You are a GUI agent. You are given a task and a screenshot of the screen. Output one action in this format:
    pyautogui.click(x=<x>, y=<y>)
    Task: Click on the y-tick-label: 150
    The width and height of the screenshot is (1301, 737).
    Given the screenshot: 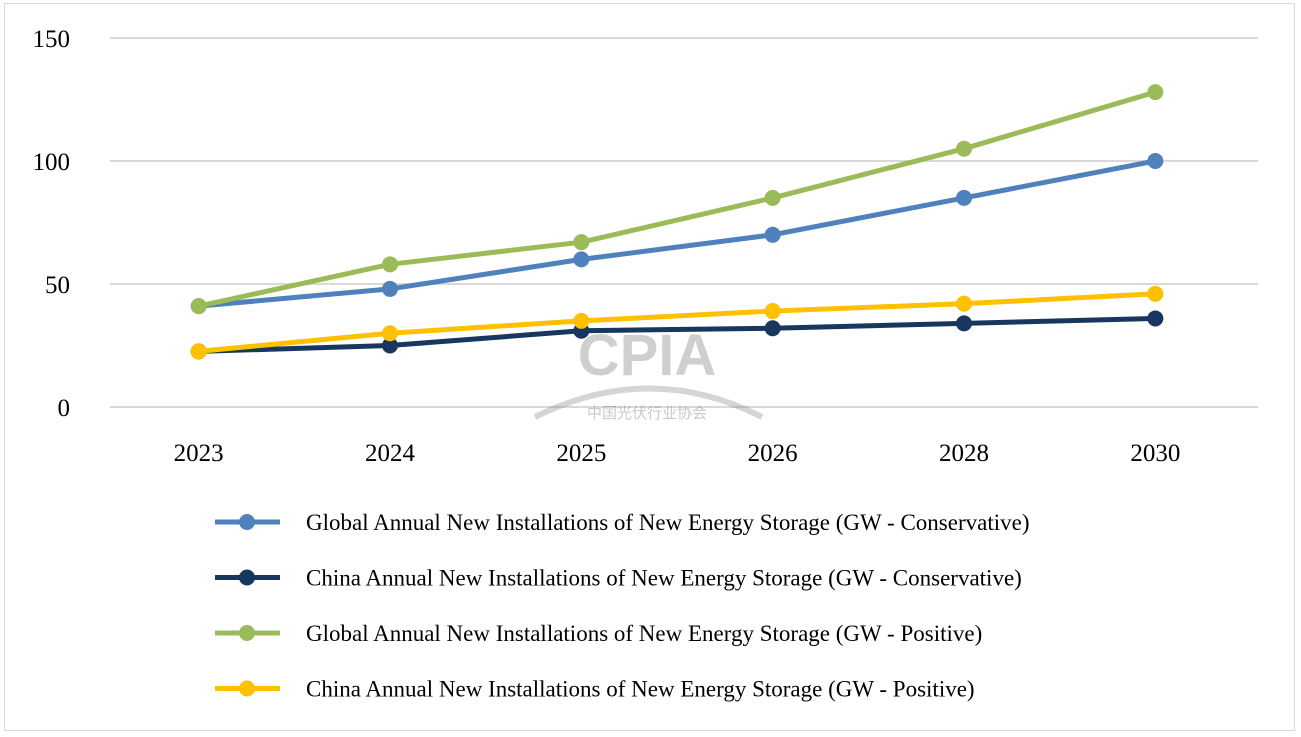 What is the action you would take?
    pyautogui.click(x=52, y=39)
    